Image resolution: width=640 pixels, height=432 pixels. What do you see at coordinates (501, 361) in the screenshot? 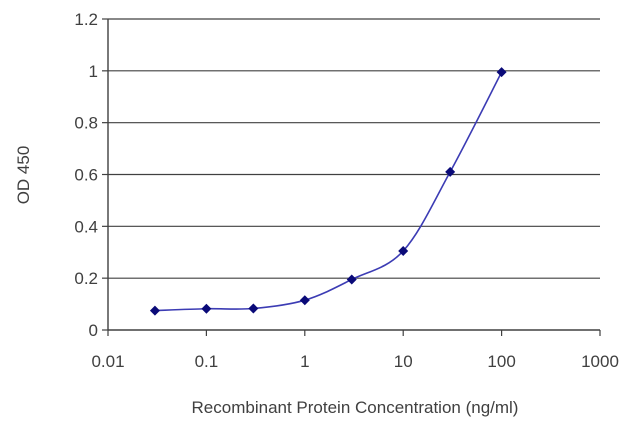
I see `x-tick-label: 100` at bounding box center [501, 361].